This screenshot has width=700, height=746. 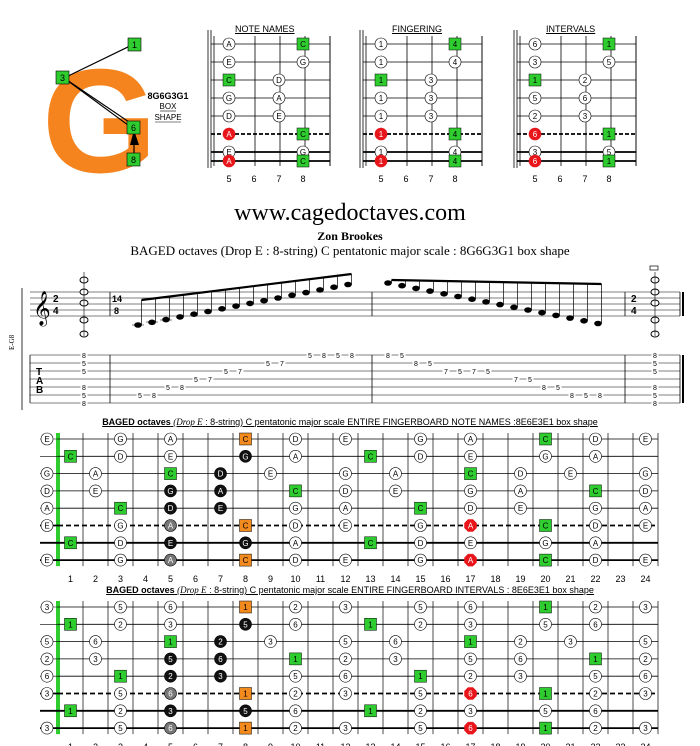 I want to click on fret-number: 24, so click(x=645, y=744).